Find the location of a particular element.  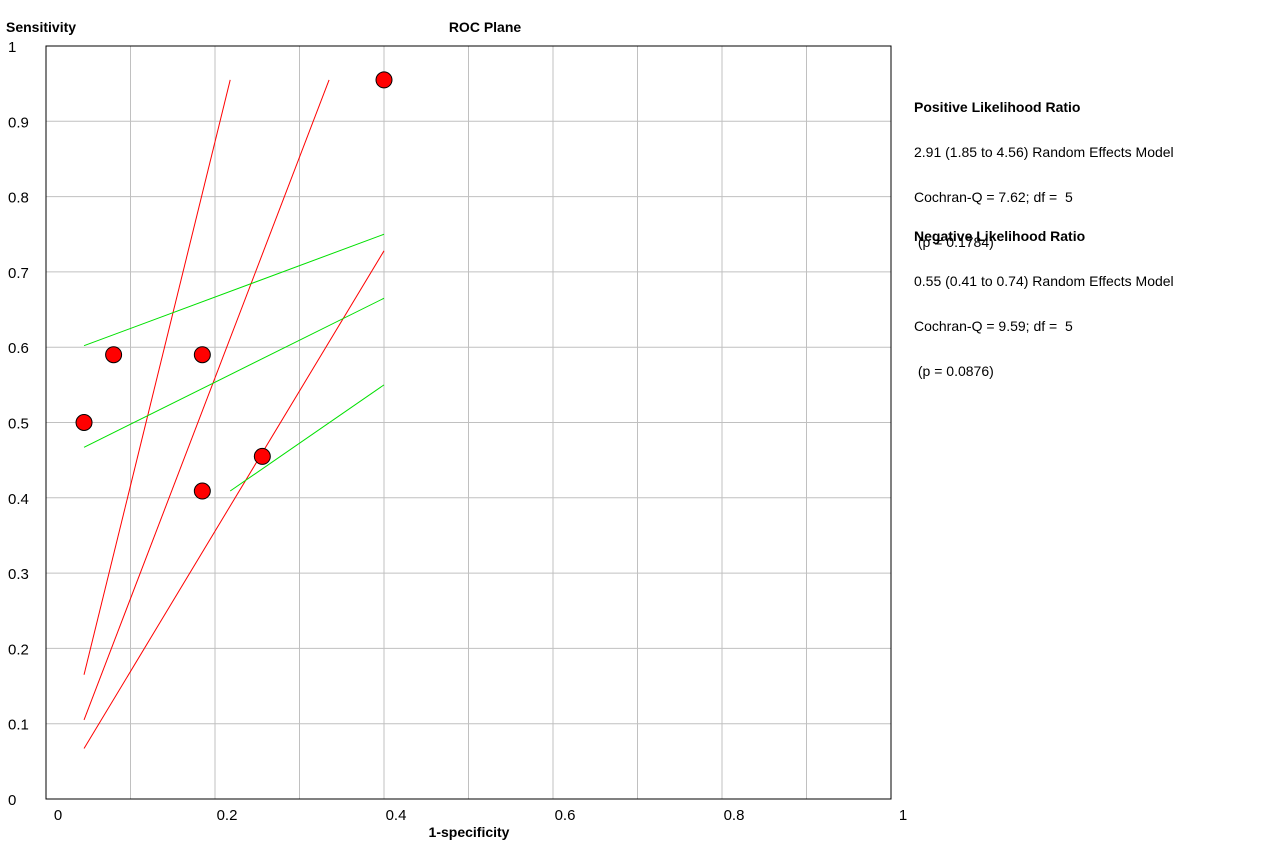

y-axis-label: Sensitivity is located at coordinates (41, 27).